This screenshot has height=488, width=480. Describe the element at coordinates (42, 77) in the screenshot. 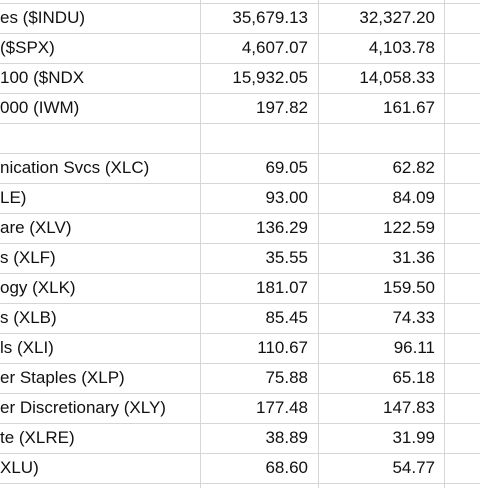

I see `row-label: 100 ($NDX` at that location.